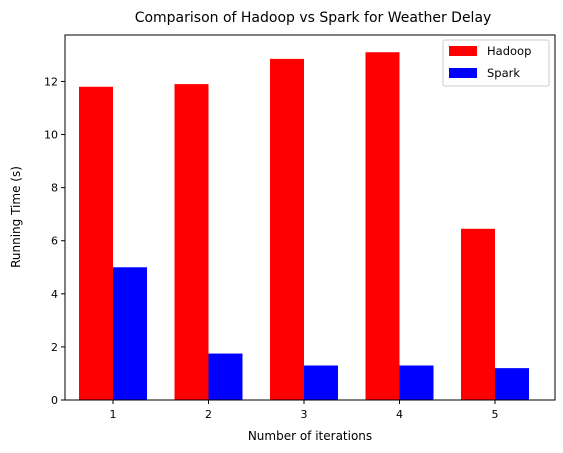 The width and height of the screenshot is (563, 453). I want to click on y-tick-label: 4, so click(54, 294).